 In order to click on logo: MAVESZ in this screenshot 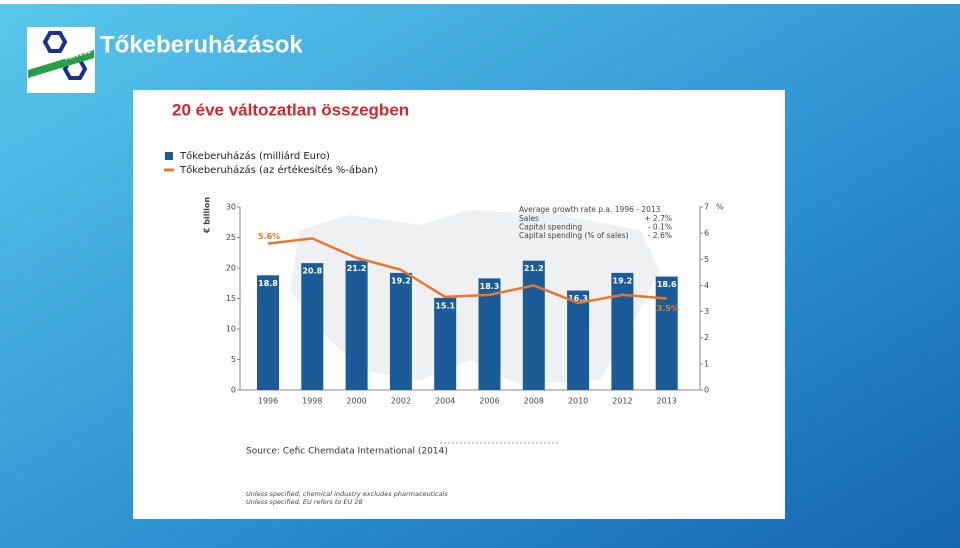, I will do `click(61, 60)`.